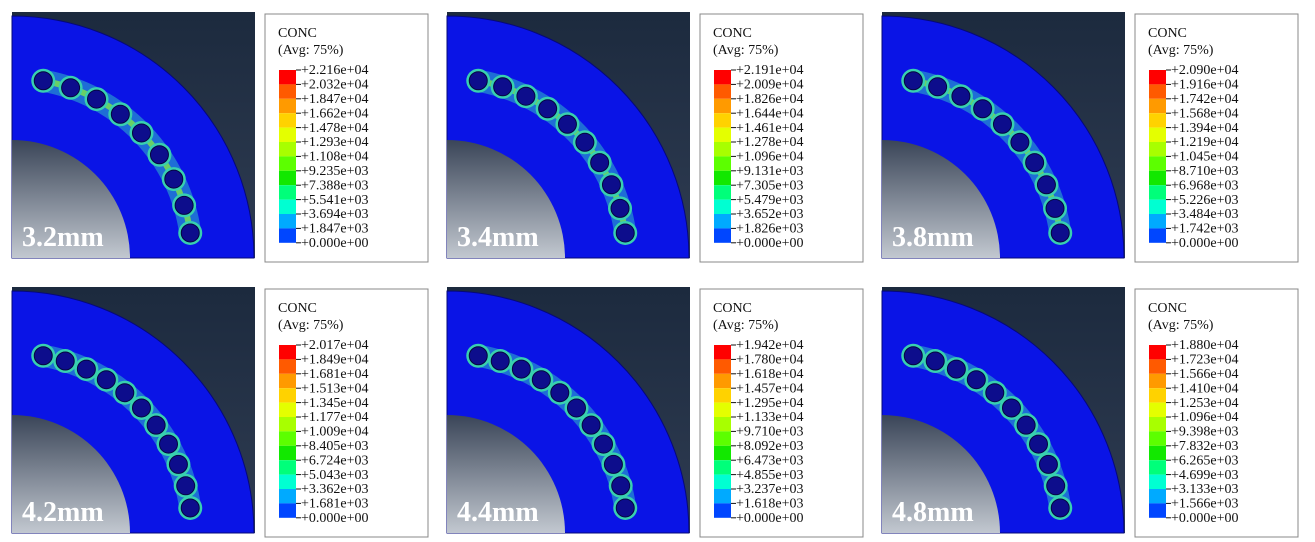 Image resolution: width=1315 pixels, height=542 pixels. What do you see at coordinates (770, 345) in the screenshot?
I see `legend-level: +1.942e+04` at bounding box center [770, 345].